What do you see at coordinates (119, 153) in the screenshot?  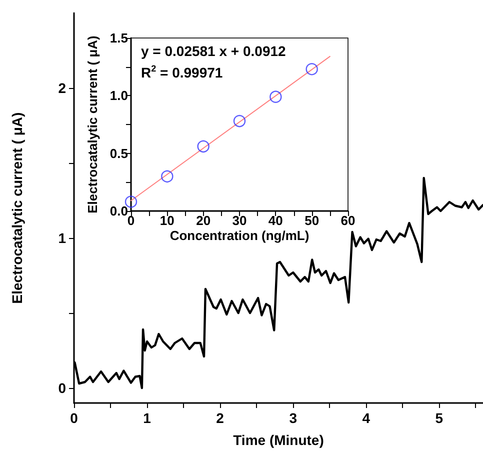 I see `y-tick-label: 0.5` at bounding box center [119, 153].